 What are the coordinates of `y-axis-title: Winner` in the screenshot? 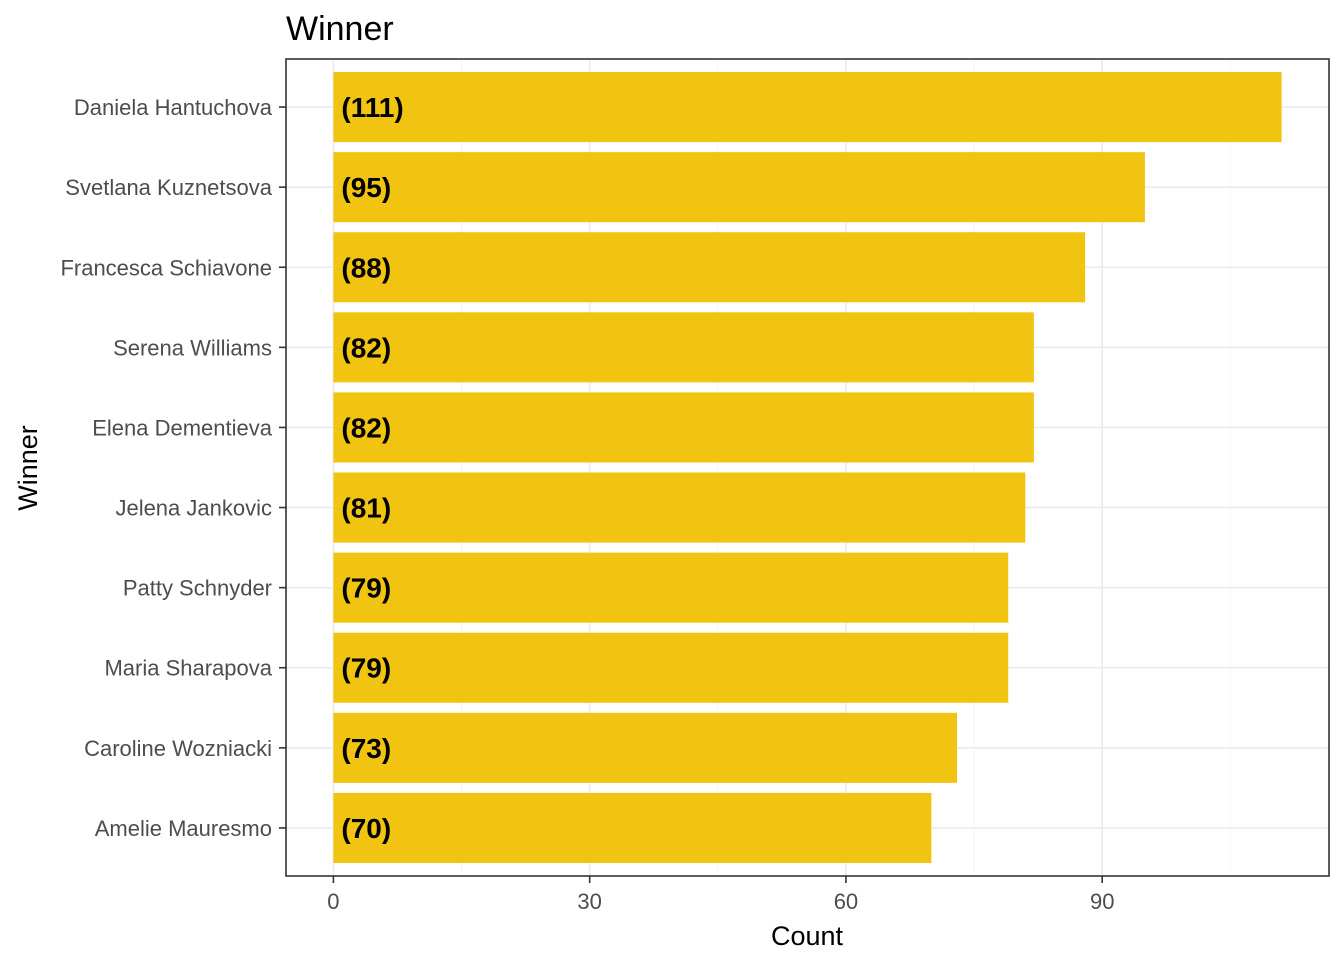 It's located at (28, 468).